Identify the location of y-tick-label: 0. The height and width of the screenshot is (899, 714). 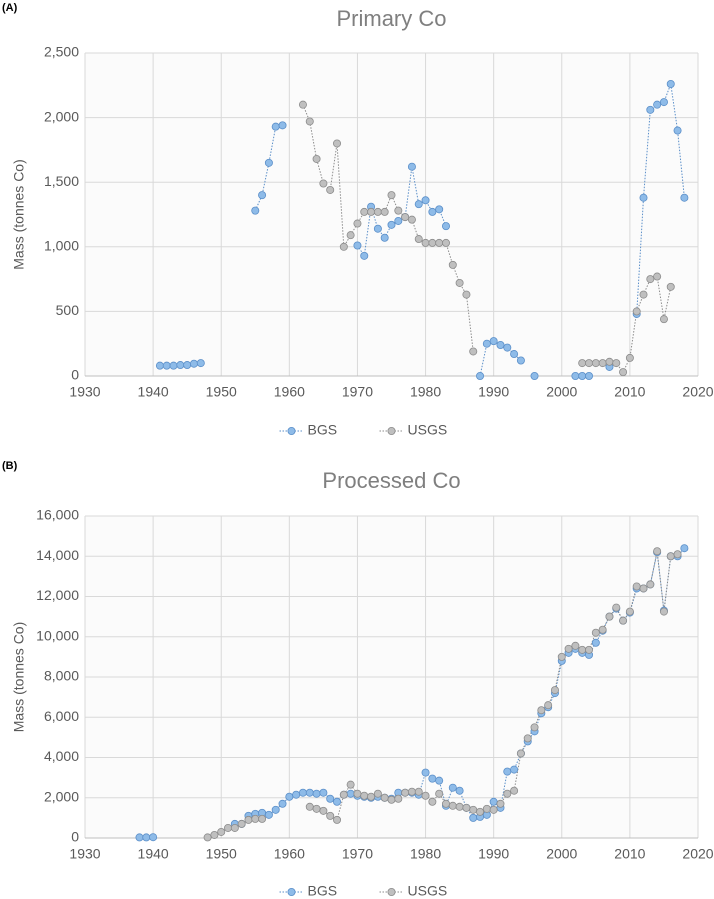
(75, 375).